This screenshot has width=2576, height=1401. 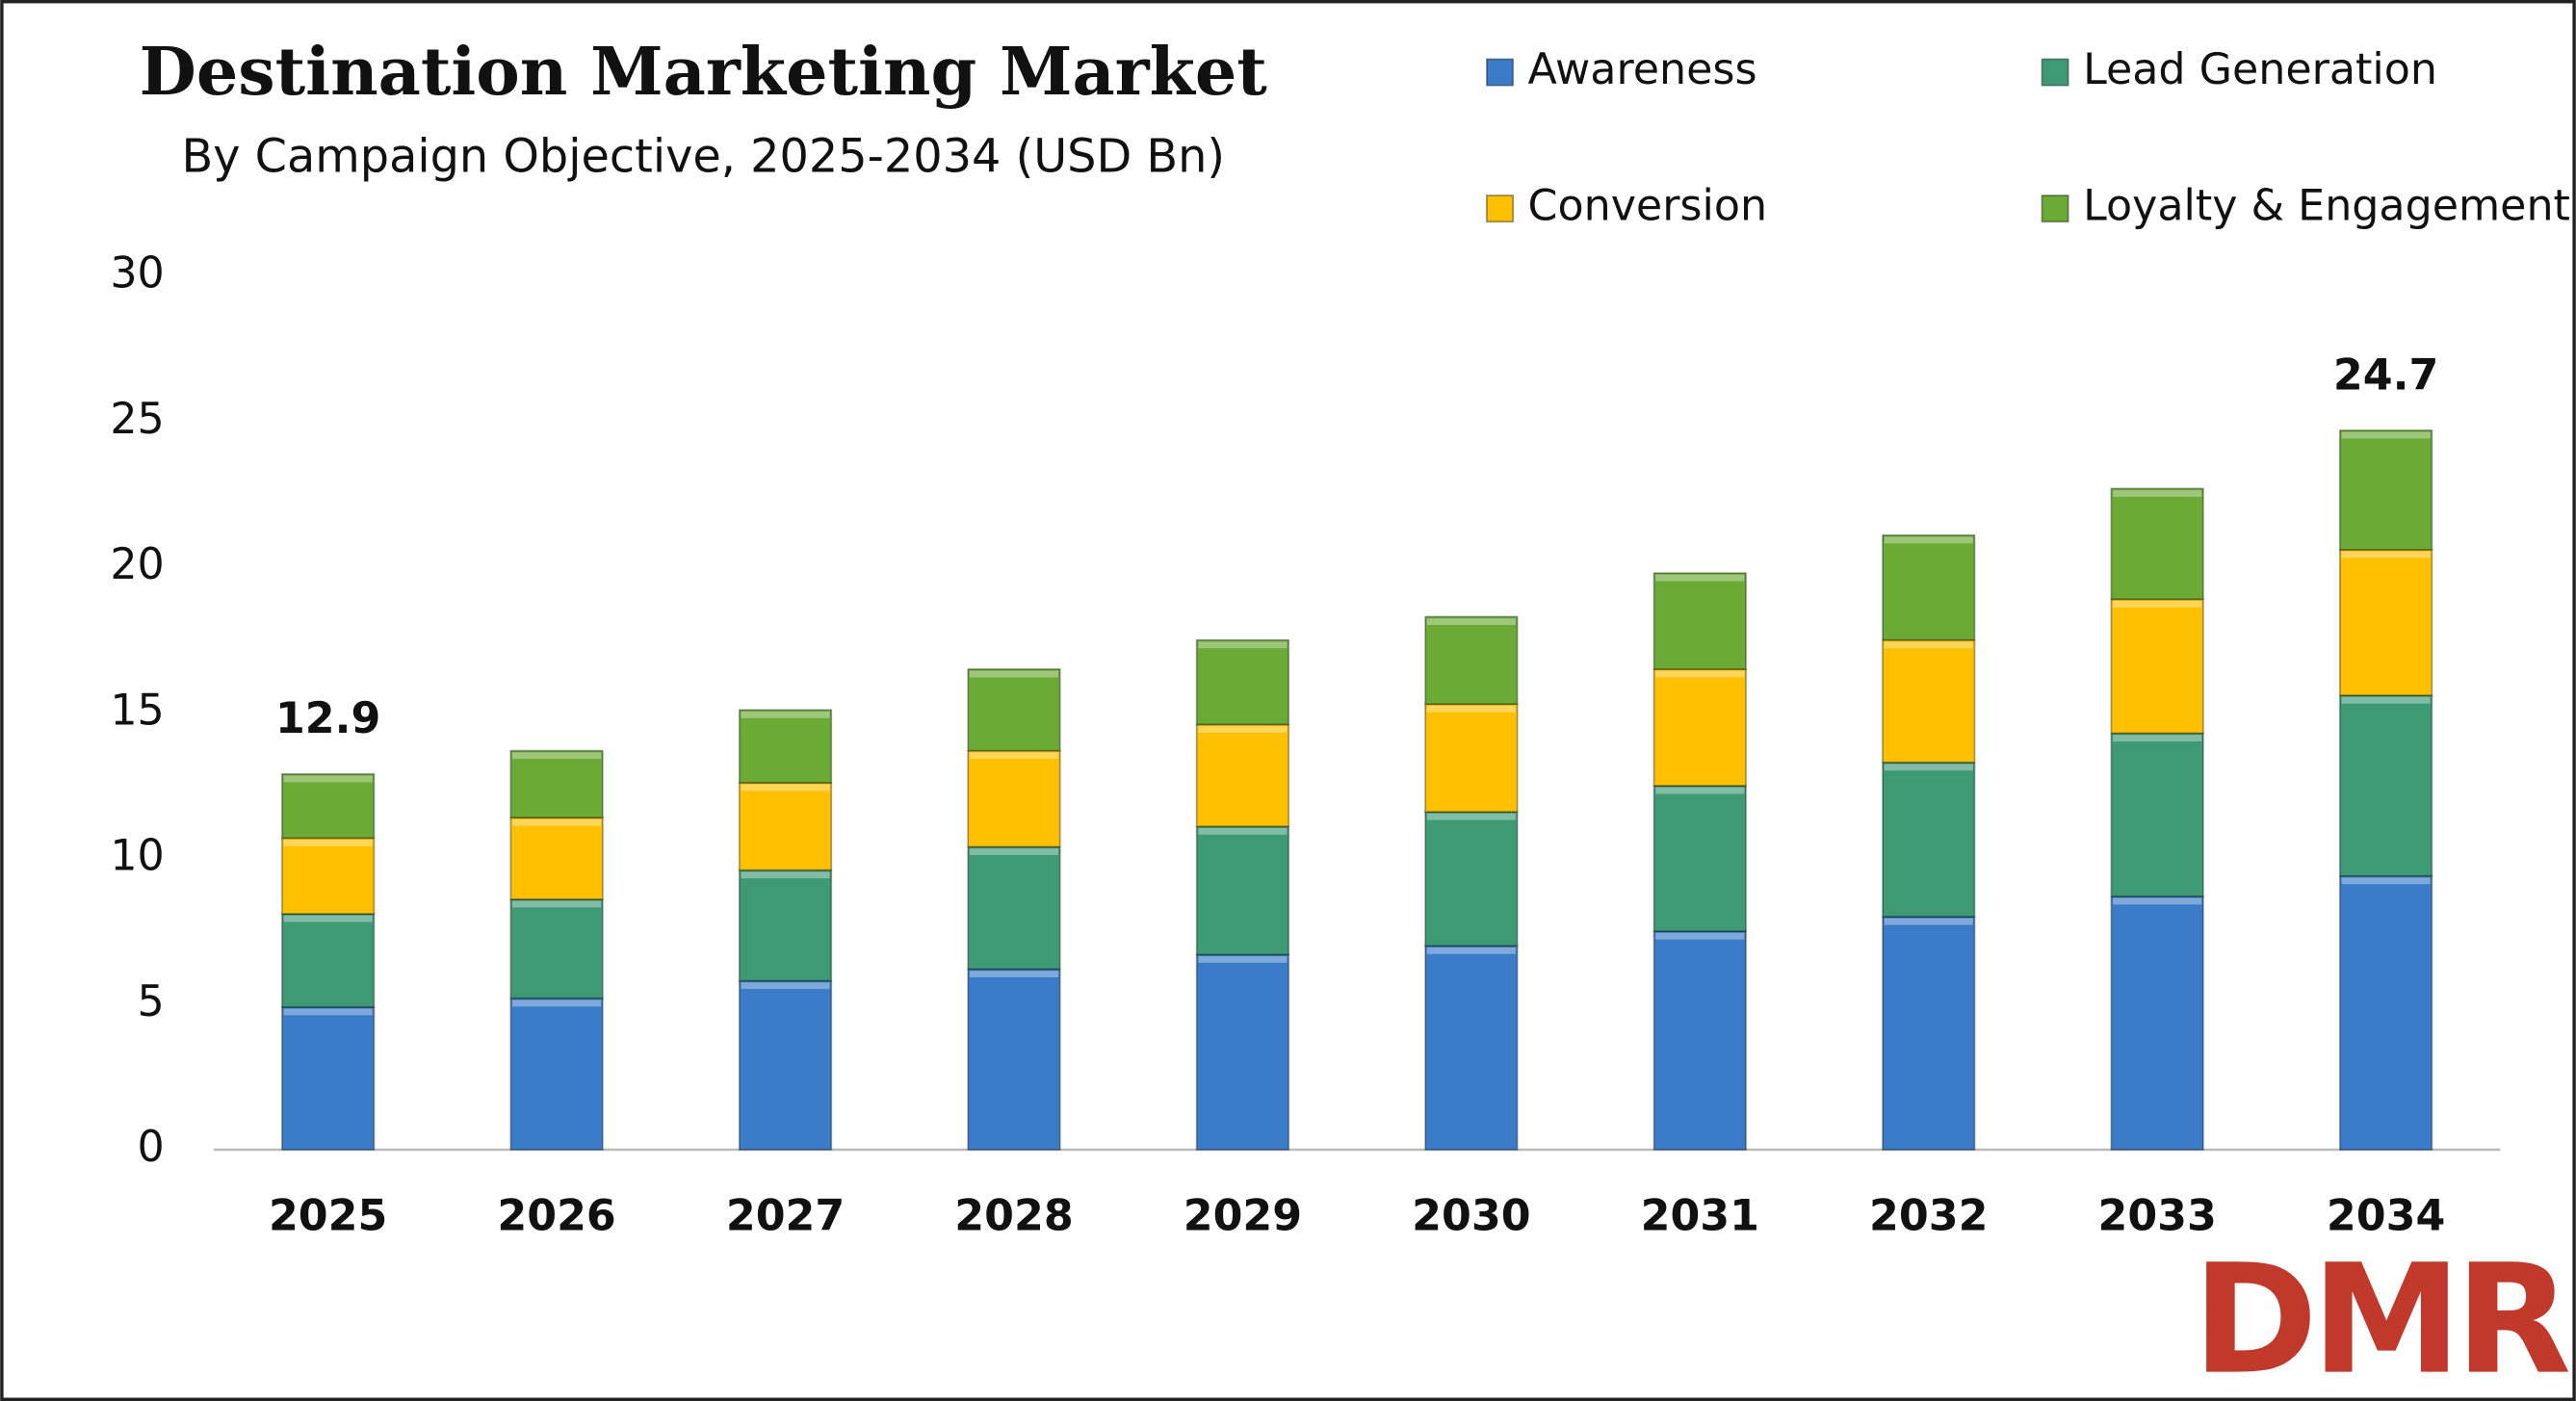 What do you see at coordinates (1471, 1216) in the screenshot?
I see `x-tick-label: 2030` at bounding box center [1471, 1216].